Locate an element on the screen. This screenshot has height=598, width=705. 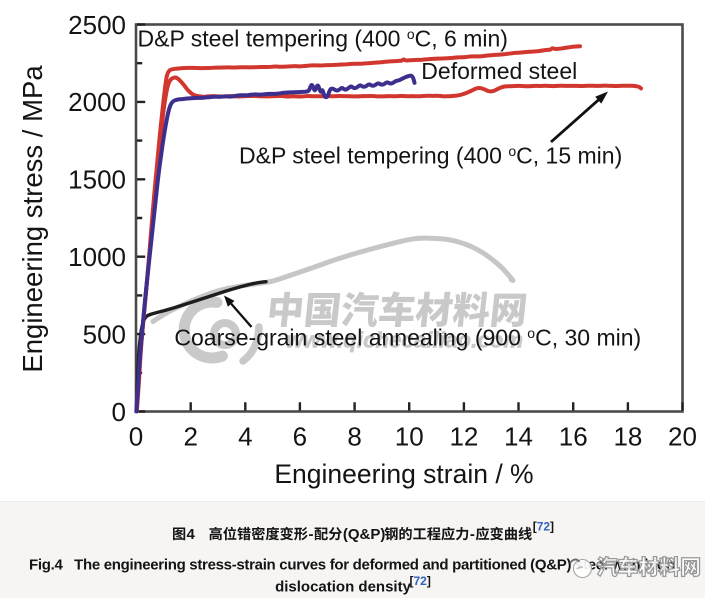
svg-text: 1000 is located at coordinates (97, 257).